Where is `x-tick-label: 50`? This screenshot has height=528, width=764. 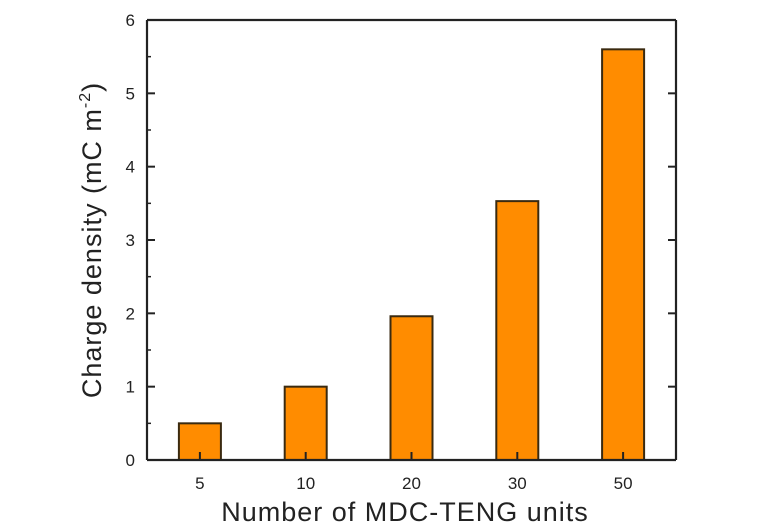 x-tick-label: 50 is located at coordinates (623, 483).